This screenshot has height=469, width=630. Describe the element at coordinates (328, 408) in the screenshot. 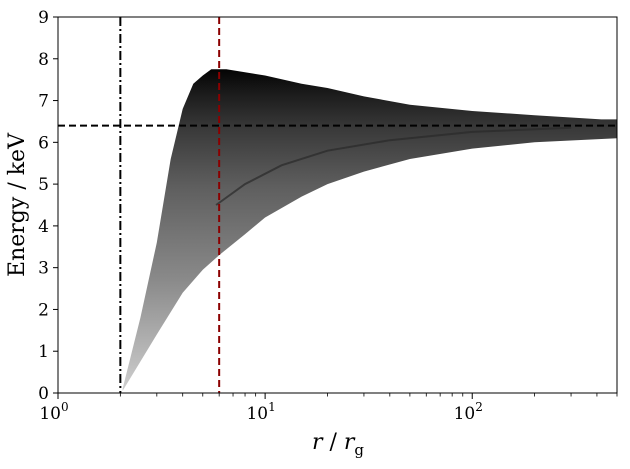

I see `x-axis: 10⁰ 10¹ 10²` at that location.